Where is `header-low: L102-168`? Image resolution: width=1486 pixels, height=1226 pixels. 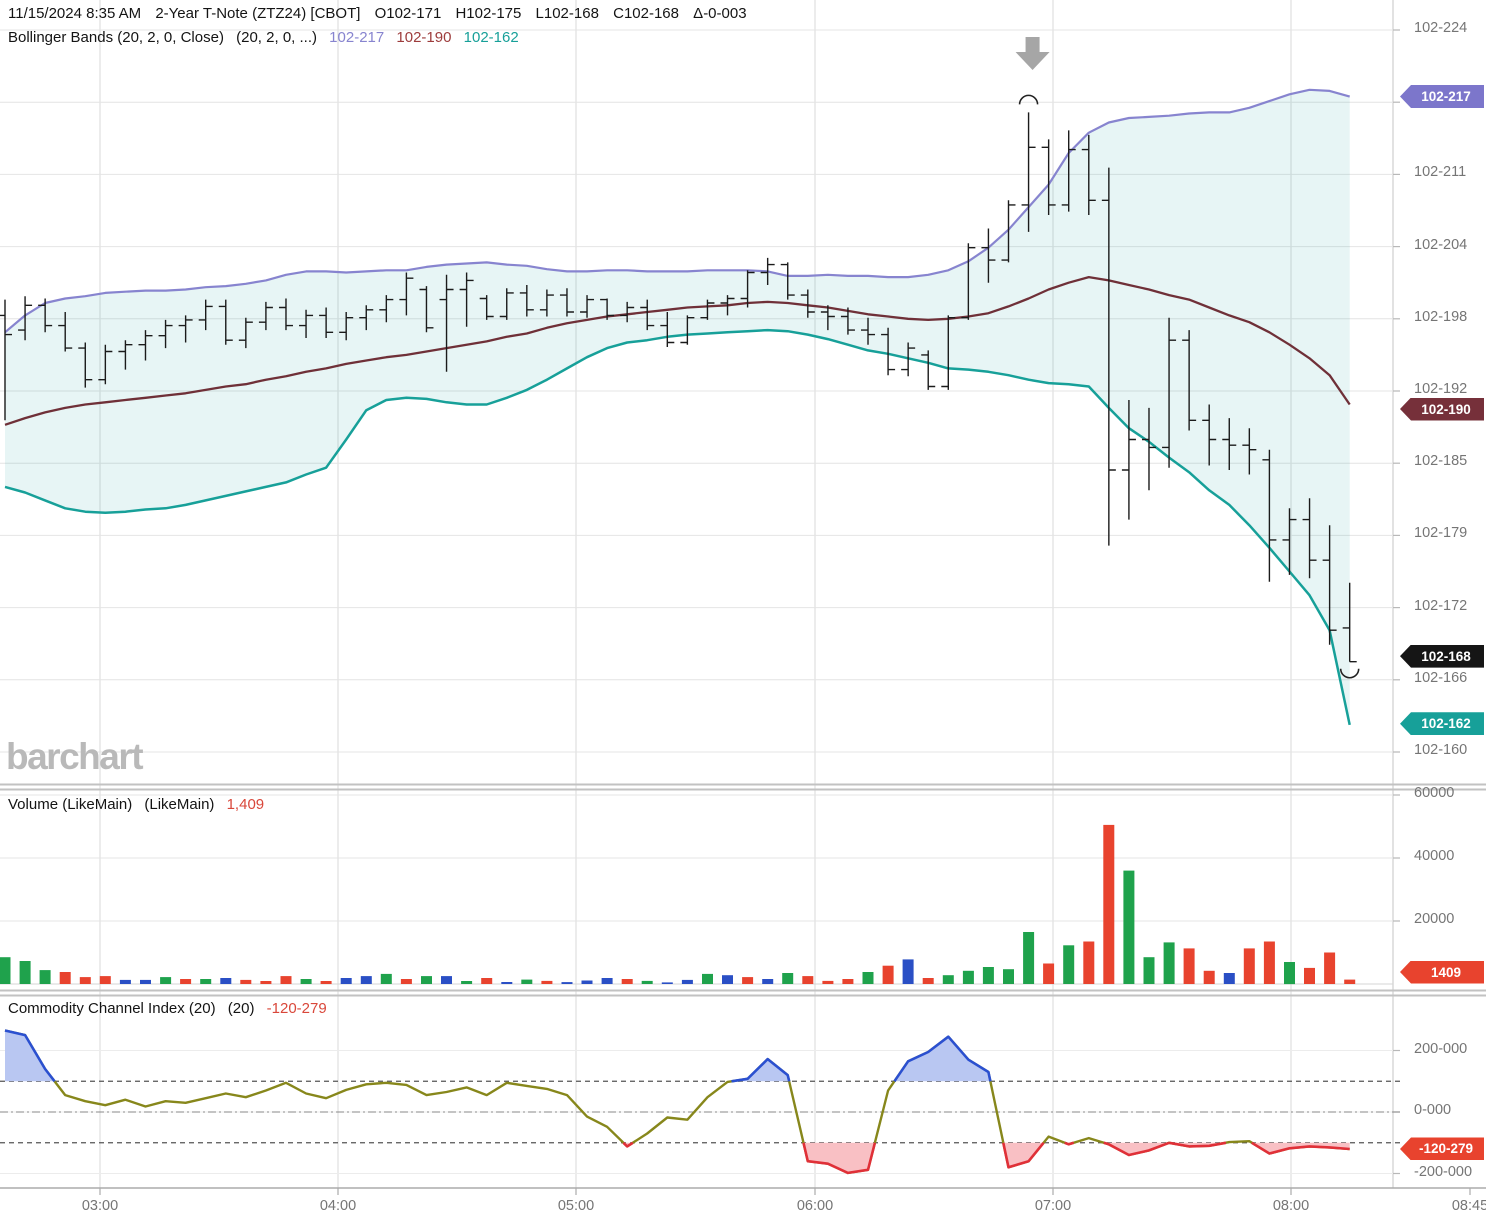 header-low: L102-168 is located at coordinates (567, 13).